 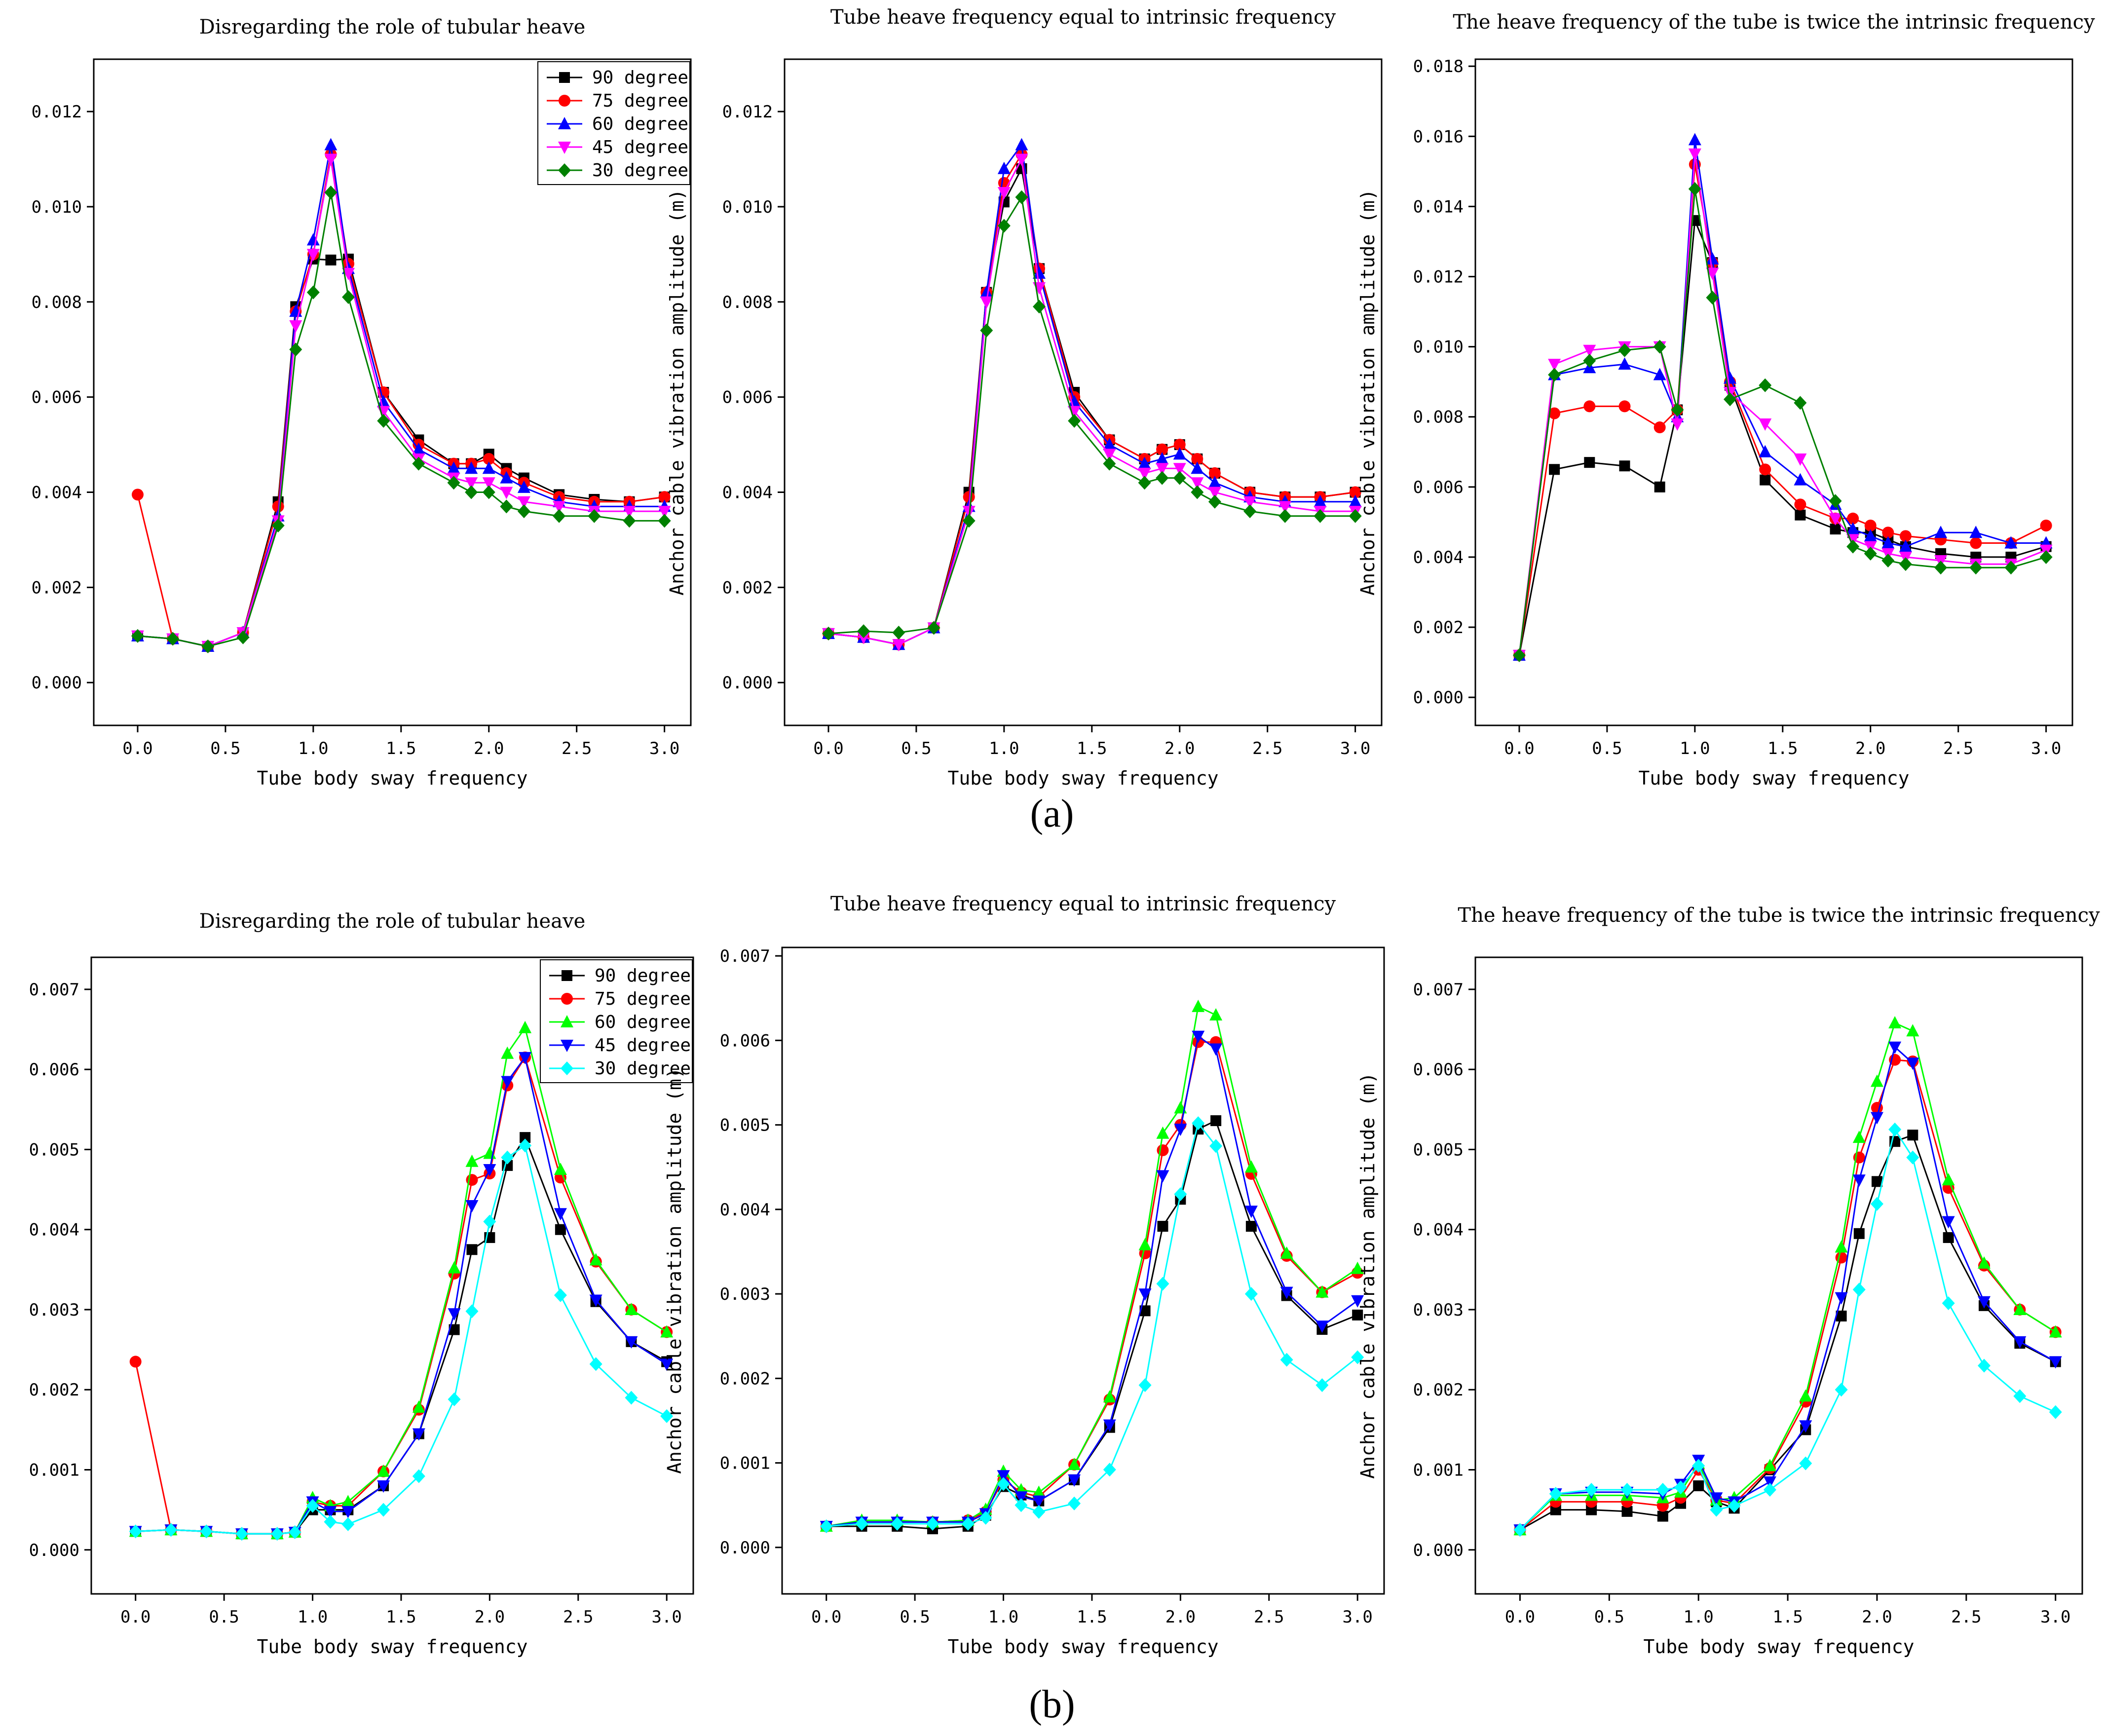 I want to click on chart-title: Disregarding the role of tubular heave, so click(x=392, y=921).